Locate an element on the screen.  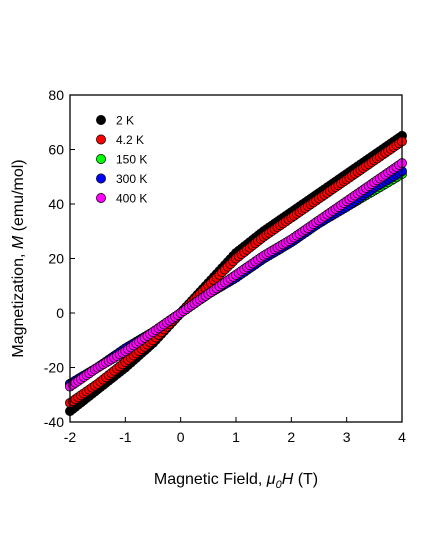
legend-label: 4.2 K is located at coordinates (130, 140).